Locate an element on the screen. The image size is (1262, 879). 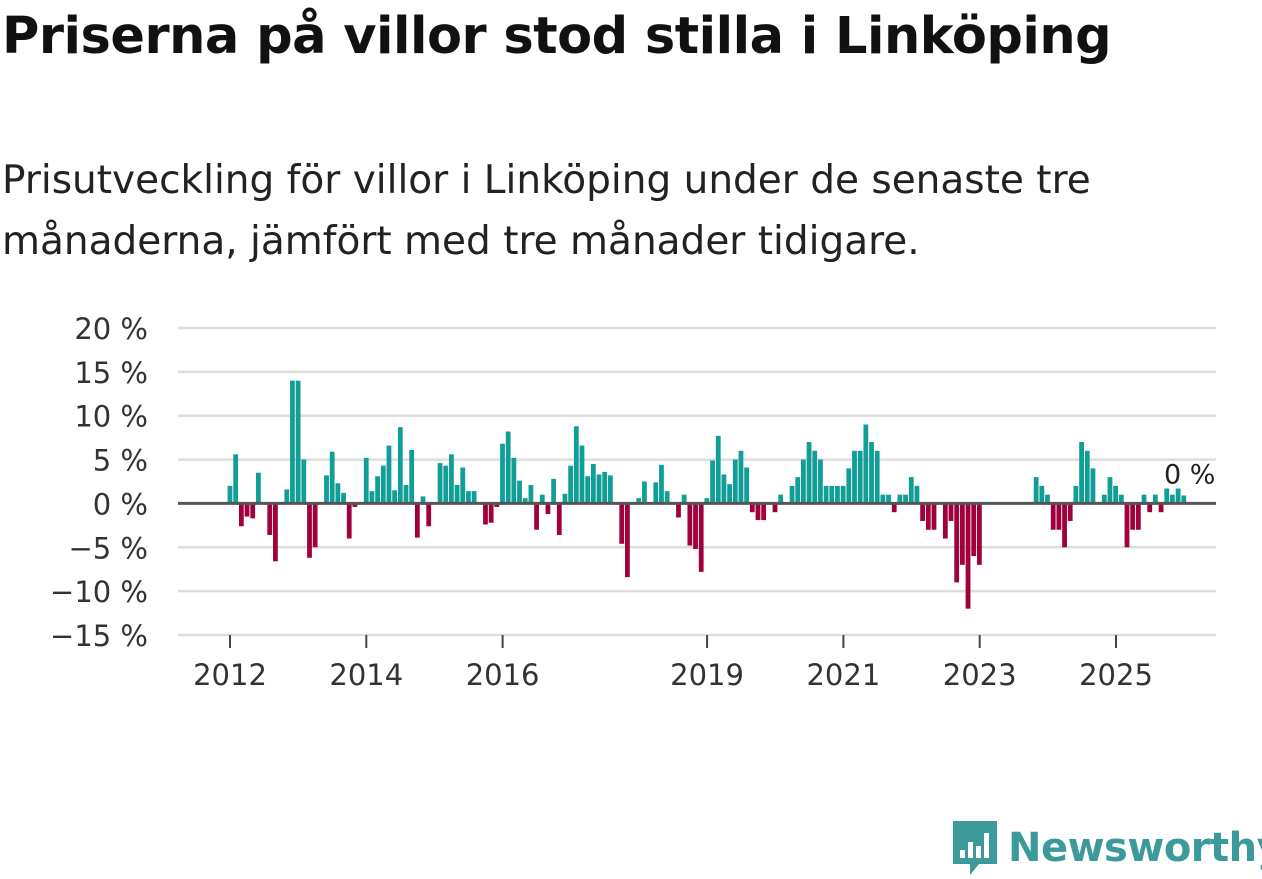
x-tick-label: 2016 is located at coordinates (503, 675).